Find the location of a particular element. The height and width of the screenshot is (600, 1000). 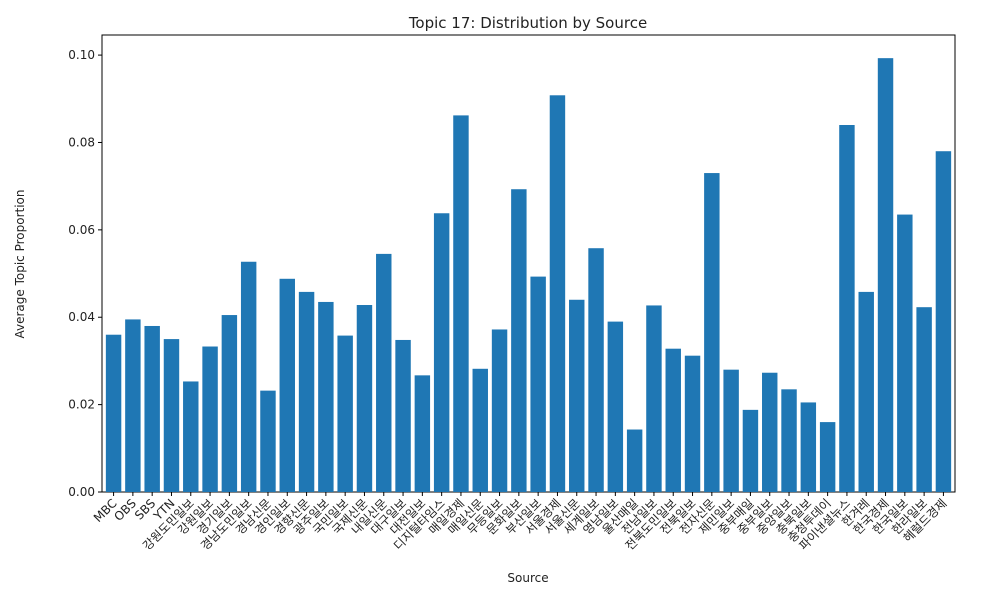

y-tick-label: 0.02 is located at coordinates (81, 405).